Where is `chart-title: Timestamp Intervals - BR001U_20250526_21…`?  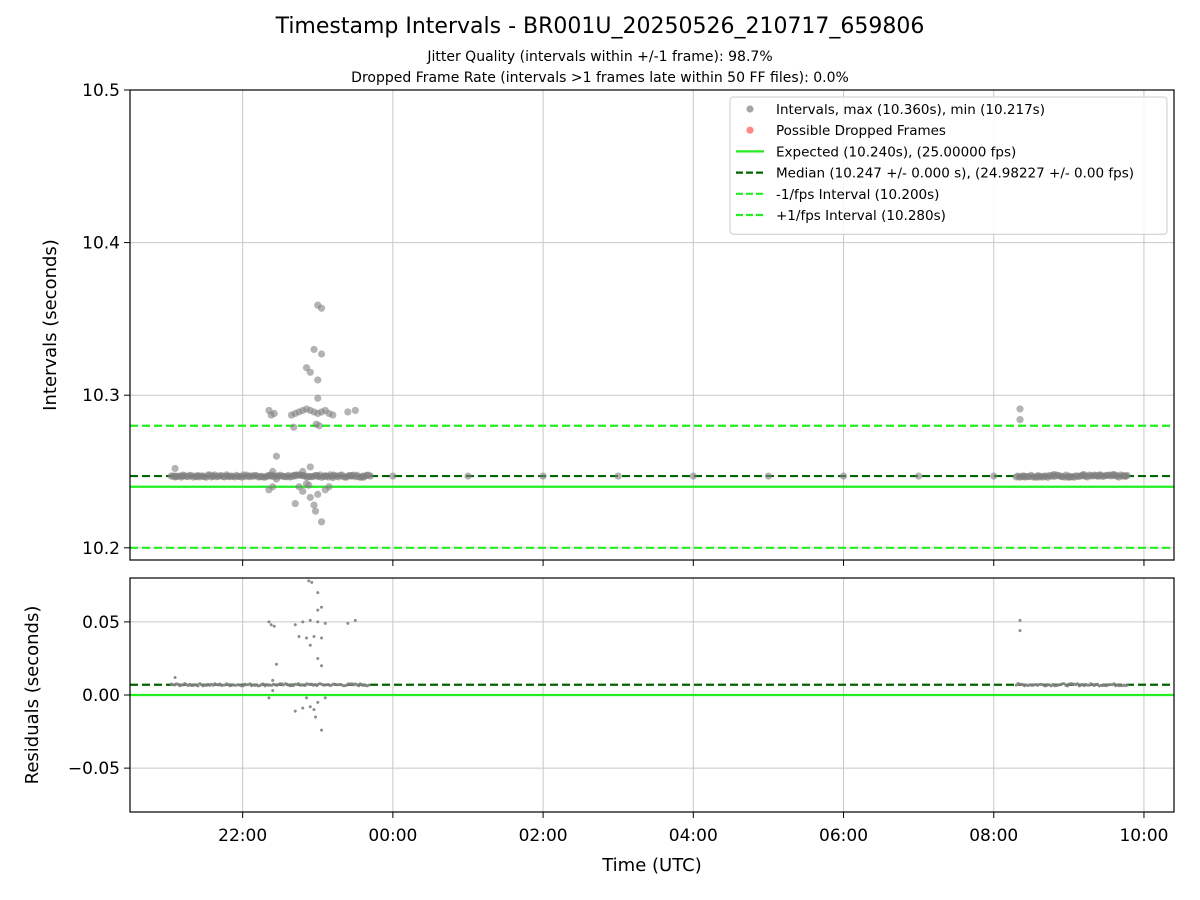
chart-title: Timestamp Intervals - BR001U_20250526_21… is located at coordinates (600, 26).